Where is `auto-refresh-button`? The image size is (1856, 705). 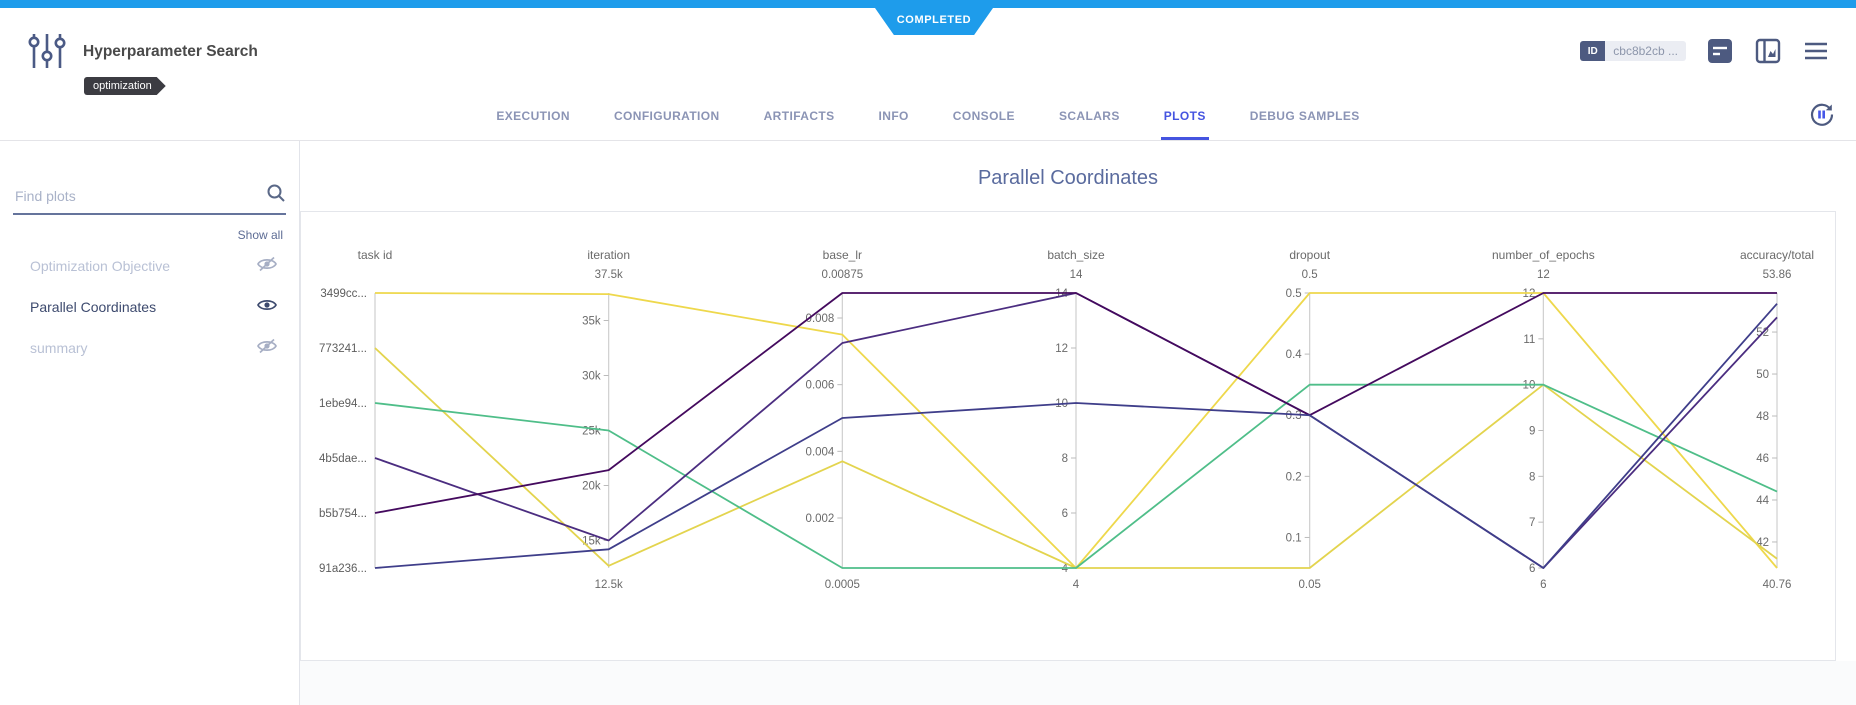 auto-refresh-button is located at coordinates (1821, 114).